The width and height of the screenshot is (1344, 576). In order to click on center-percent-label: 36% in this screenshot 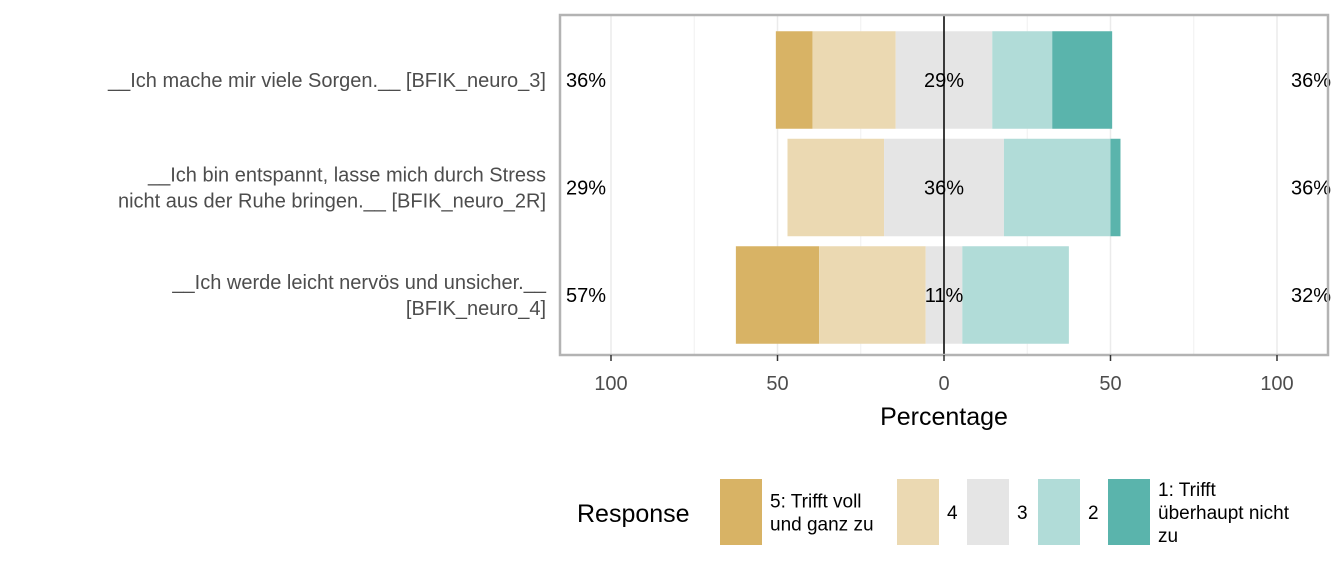, I will do `click(944, 189)`.